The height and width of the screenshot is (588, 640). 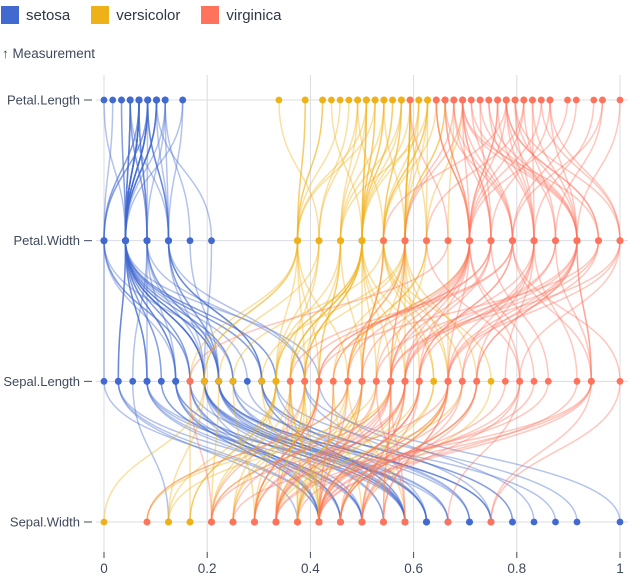 I want to click on x-tick-label: 0.6, so click(x=413, y=568).